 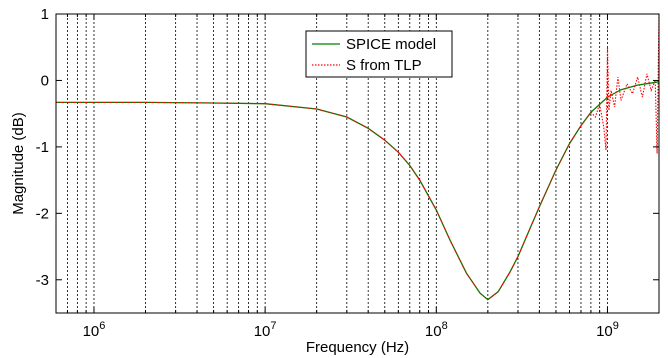 What do you see at coordinates (42, 280) in the screenshot?
I see `y-tick-label: -3` at bounding box center [42, 280].